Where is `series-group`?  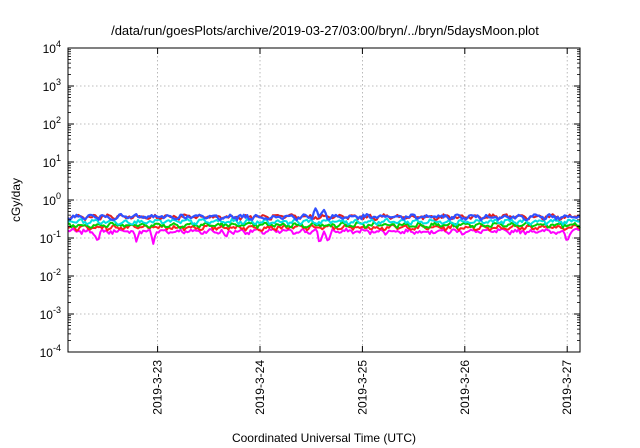 series-group is located at coordinates (324, 226).